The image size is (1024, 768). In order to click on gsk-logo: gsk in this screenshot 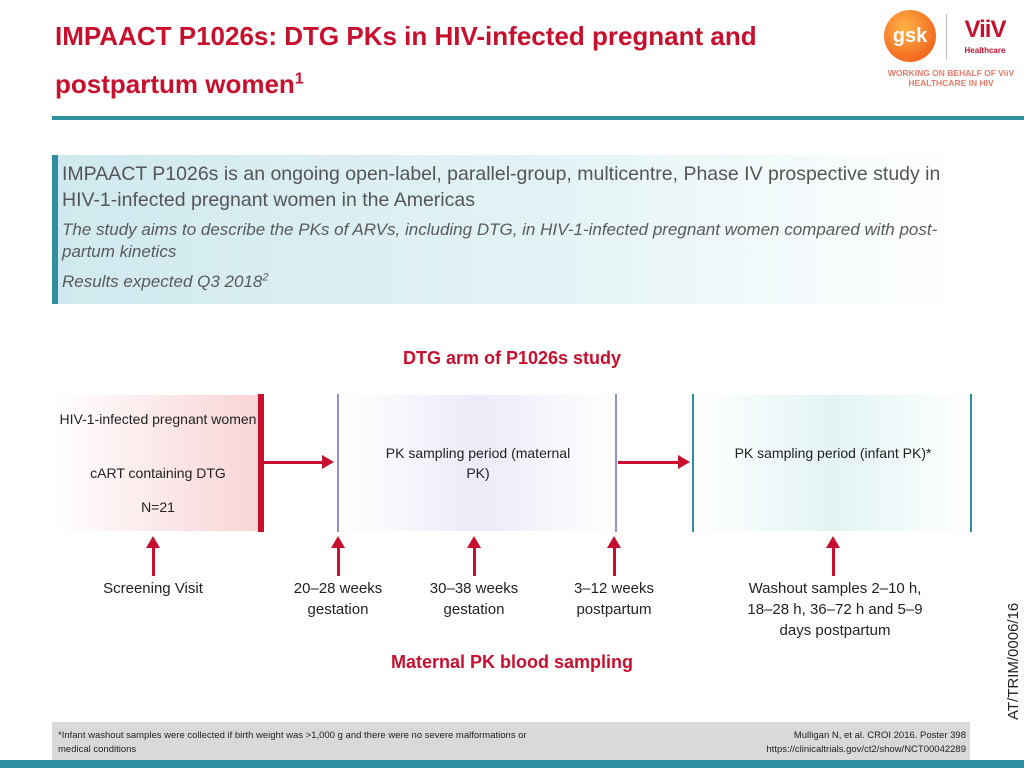, I will do `click(910, 36)`.